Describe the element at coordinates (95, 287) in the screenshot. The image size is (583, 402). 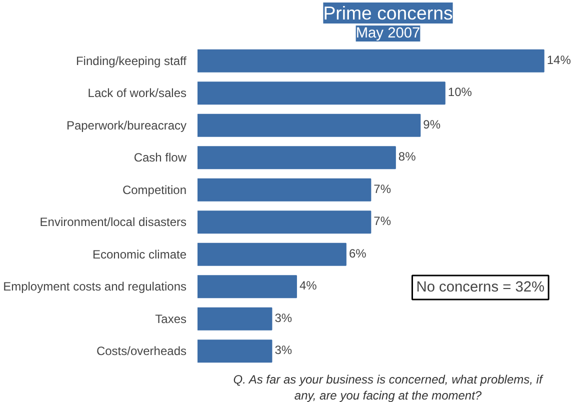
I see `y-tick-label: Employment costs and regulations` at that location.